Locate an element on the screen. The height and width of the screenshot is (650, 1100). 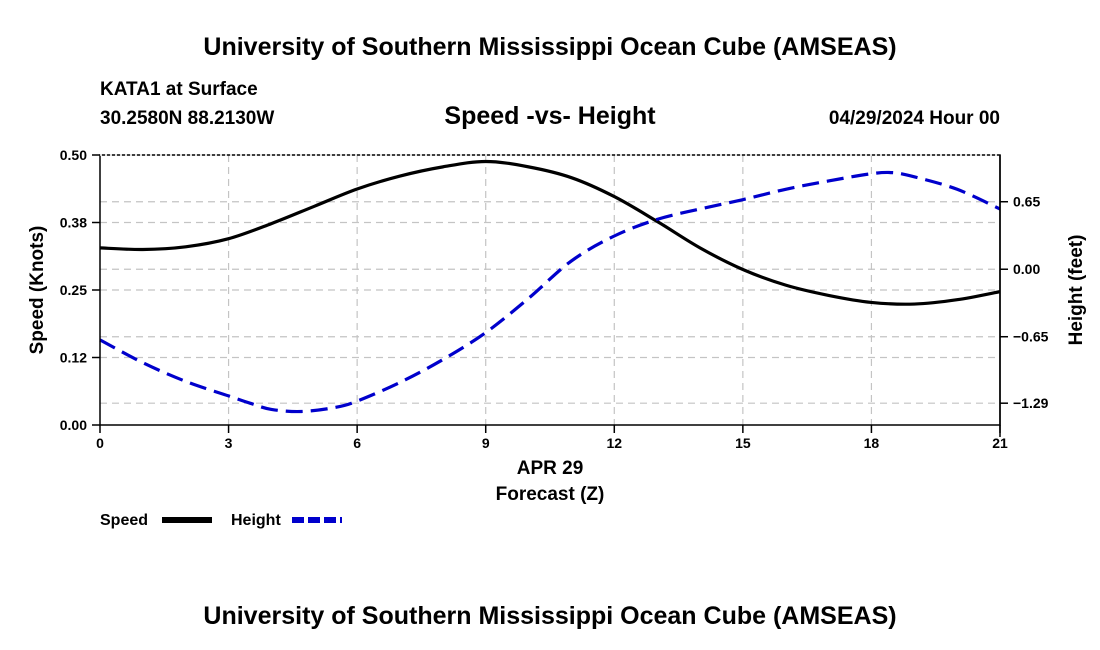
y-tick-label: 0.25 is located at coordinates (73, 290).